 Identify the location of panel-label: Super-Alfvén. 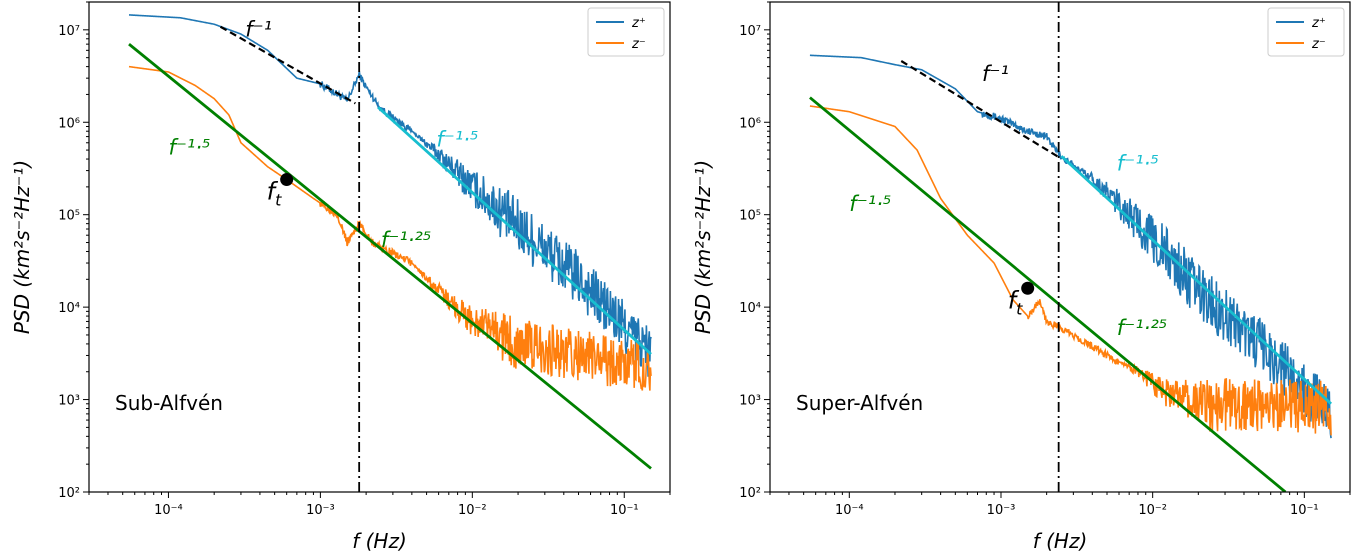
(859, 403).